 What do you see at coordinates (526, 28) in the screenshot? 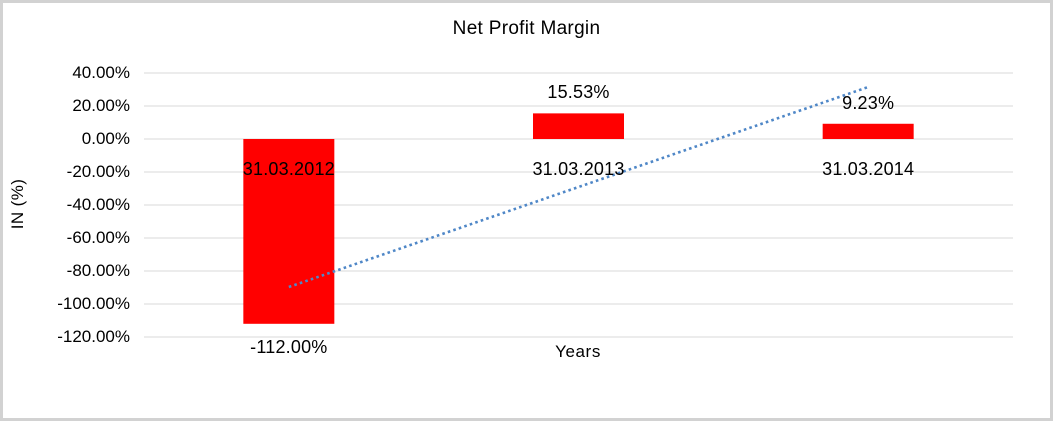
I see `chart-title: Net Profit Margin` at bounding box center [526, 28].